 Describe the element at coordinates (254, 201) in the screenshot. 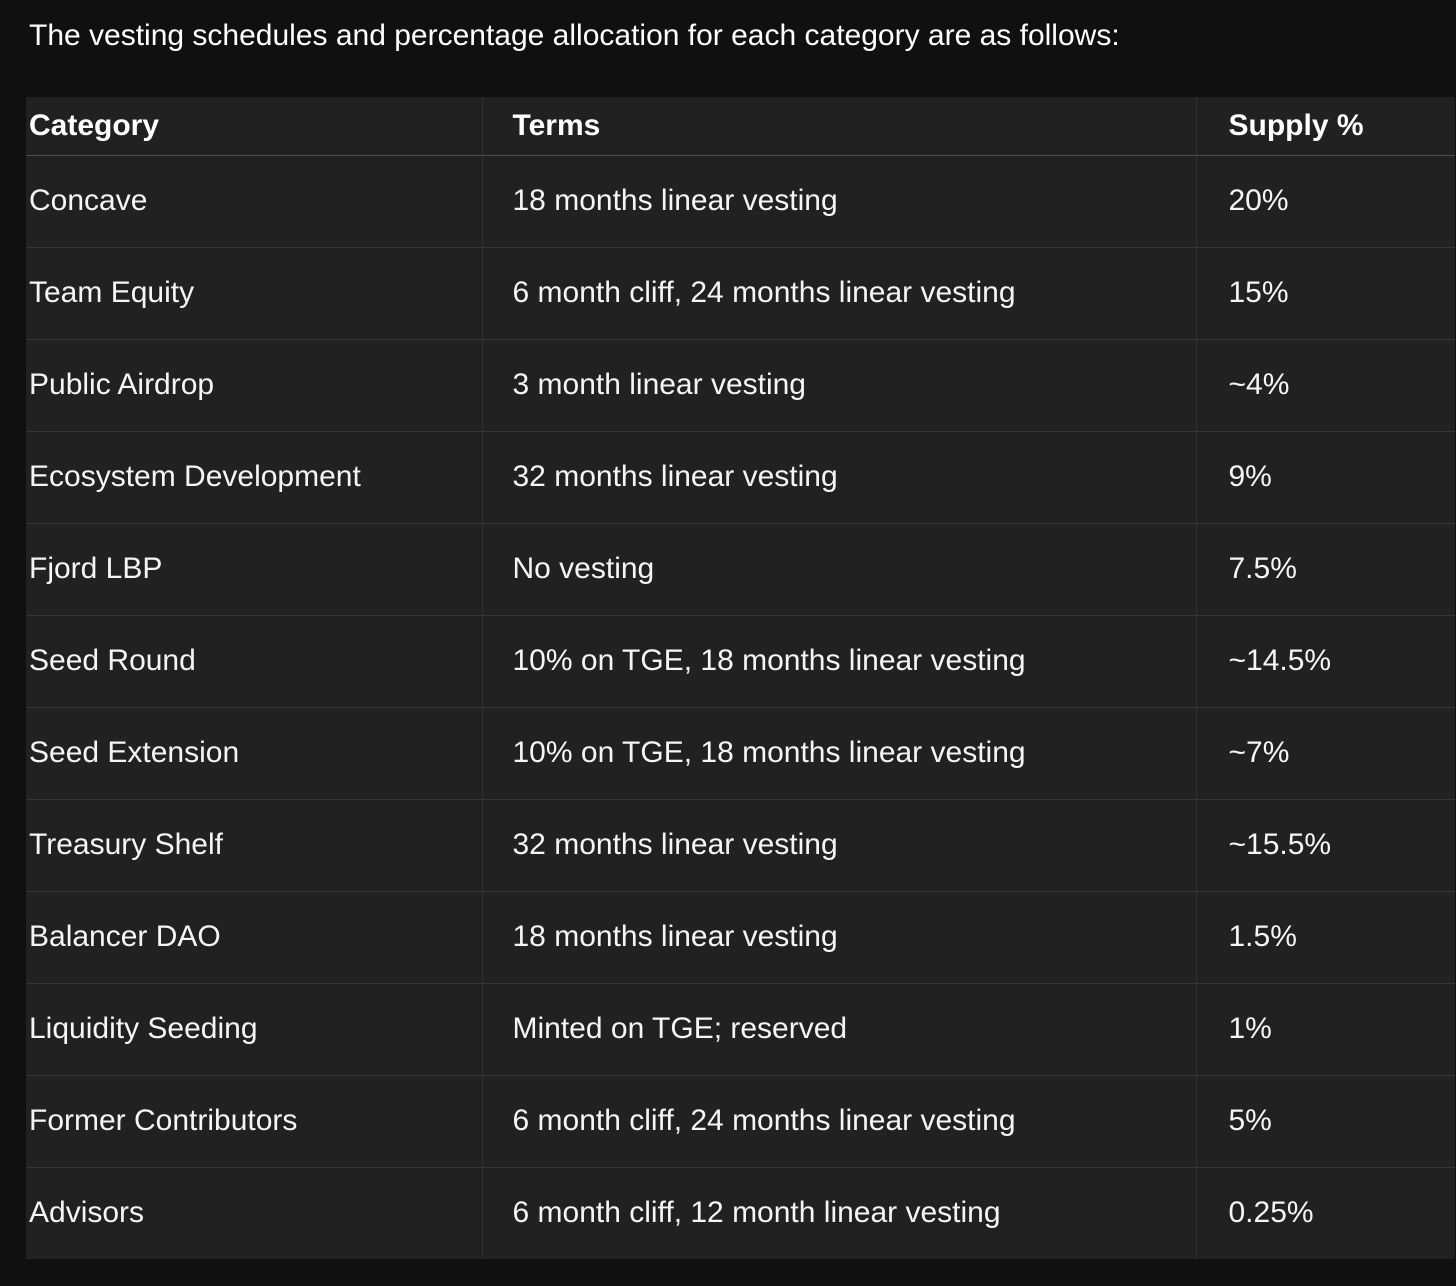

I see `category-cell: Concave` at that location.